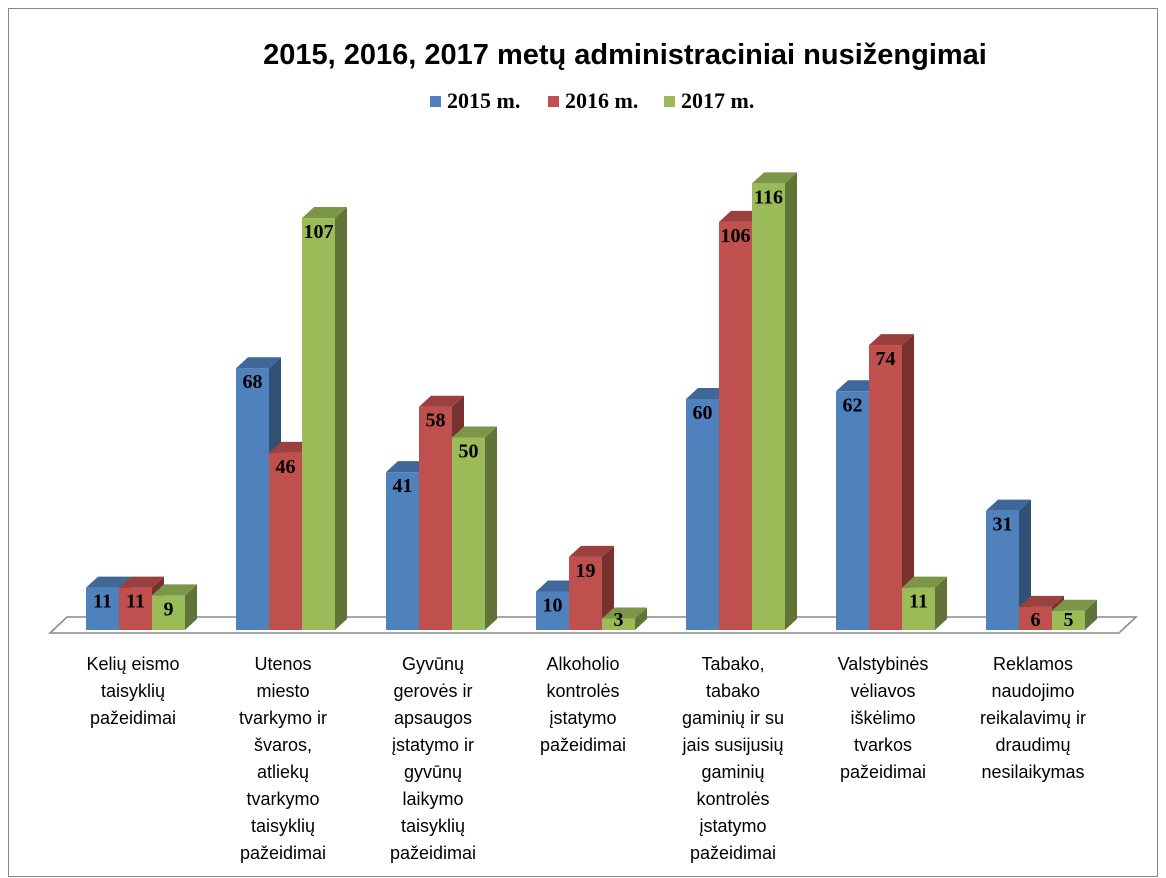 This screenshot has height=878, width=1166. Describe the element at coordinates (469, 452) in the screenshot. I see `data-label-2017-m-category-3: 50` at that location.